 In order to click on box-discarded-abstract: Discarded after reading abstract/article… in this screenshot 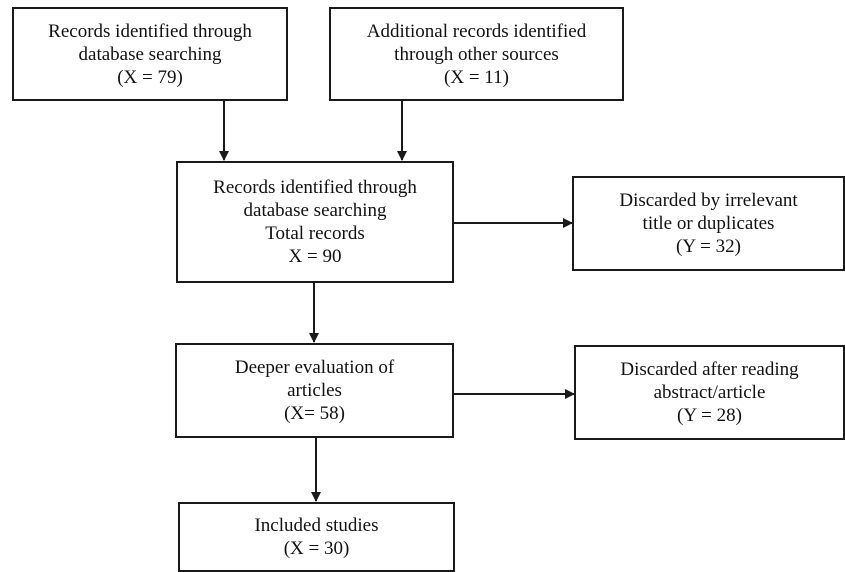, I will do `click(709, 392)`.